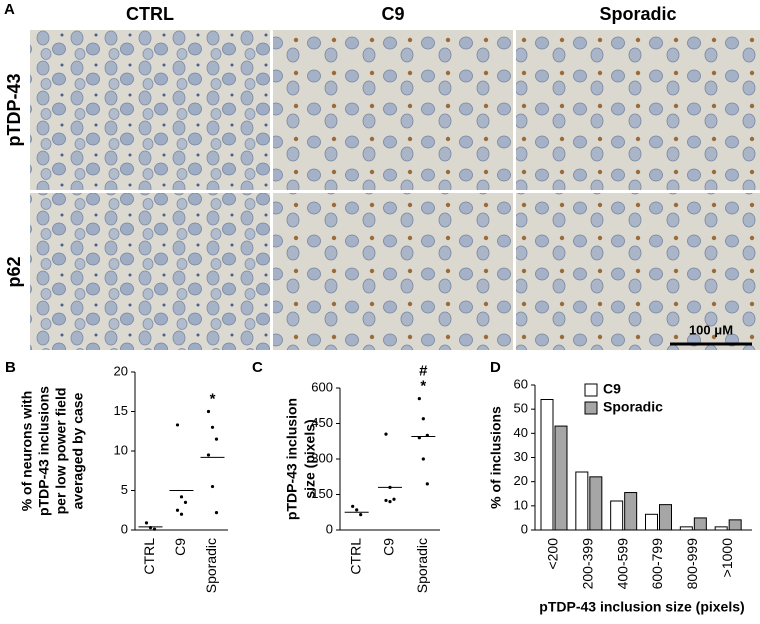 The width and height of the screenshot is (760, 624). Describe the element at coordinates (322, 493) in the screenshot. I see `y-tick-label: 150` at that location.